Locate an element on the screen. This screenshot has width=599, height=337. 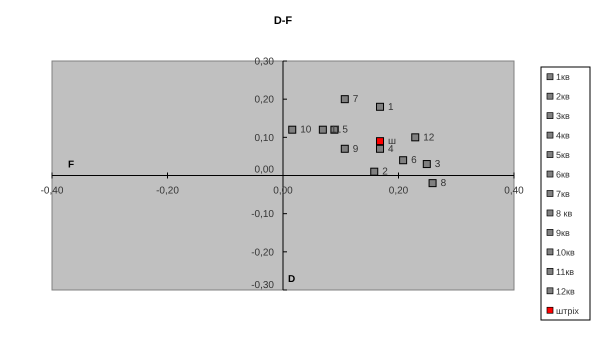
y-tick-label: 0,20 is located at coordinates (264, 100).